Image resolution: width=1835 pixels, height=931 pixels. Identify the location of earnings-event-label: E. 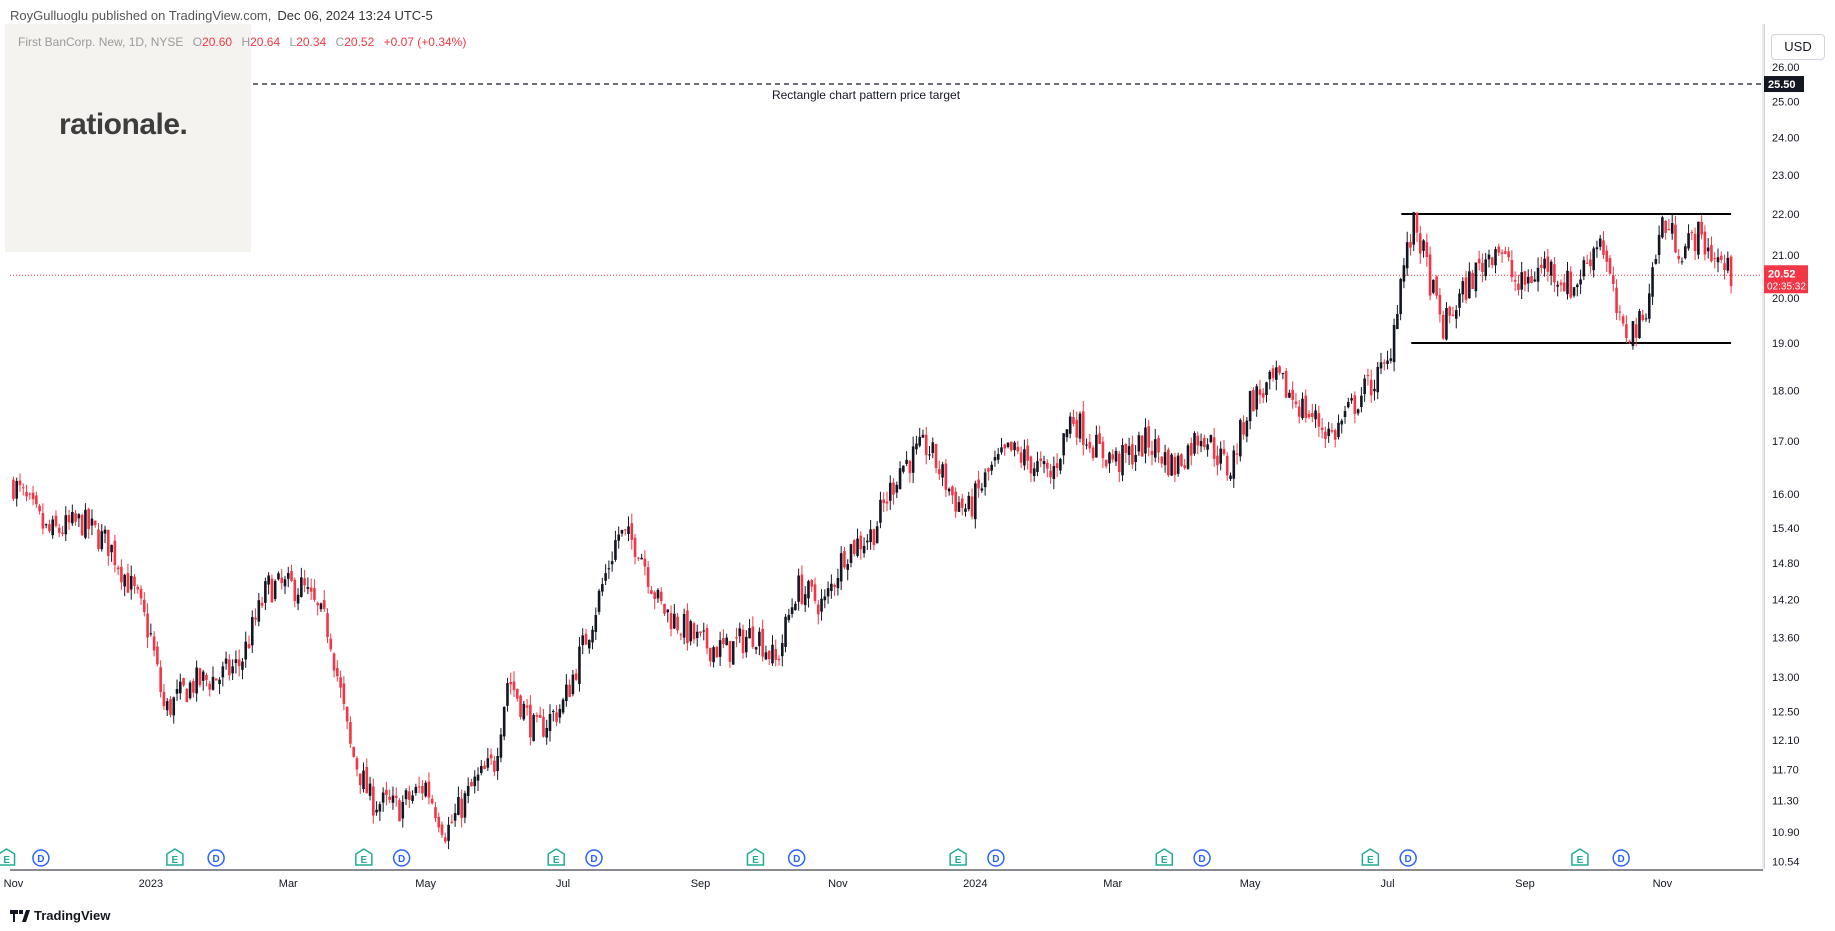
(755, 860).